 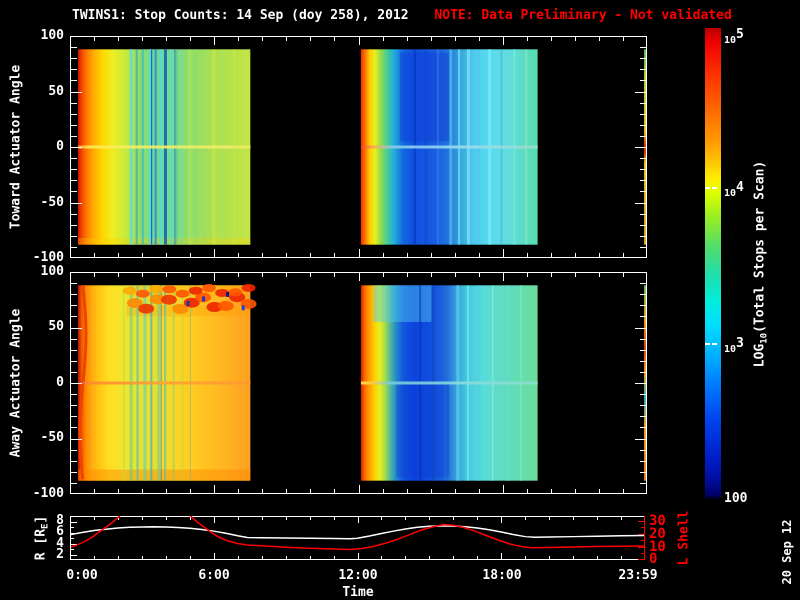 I want to click on plot-title-note: NOTE: Data Preliminary - Not validated, so click(x=583, y=15).